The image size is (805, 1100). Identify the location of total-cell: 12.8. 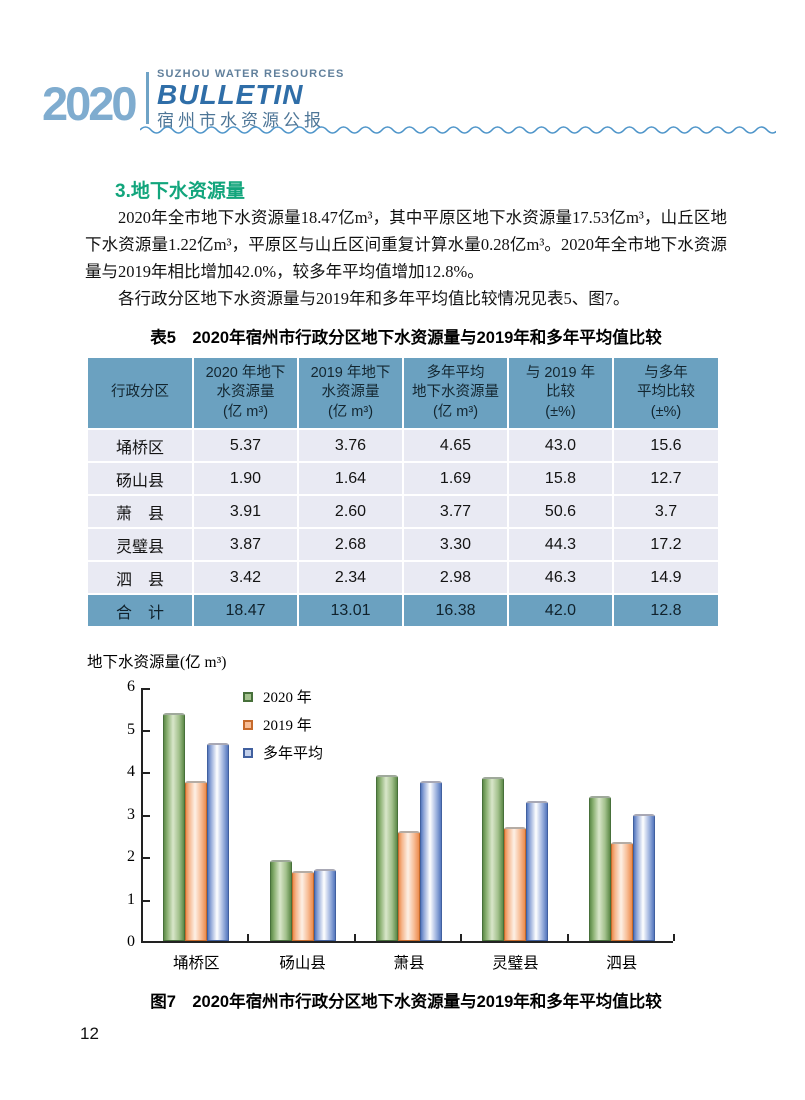
(665, 610).